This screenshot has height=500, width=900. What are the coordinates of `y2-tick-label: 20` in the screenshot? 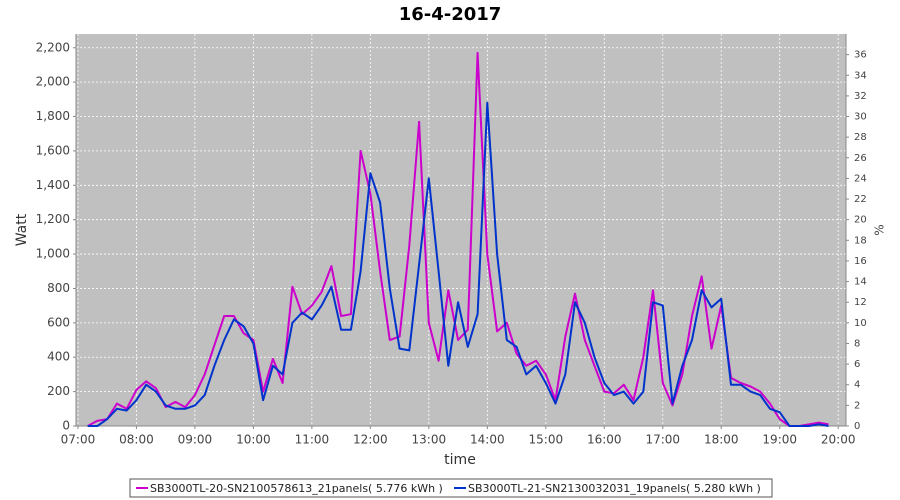 It's located at (860, 220).